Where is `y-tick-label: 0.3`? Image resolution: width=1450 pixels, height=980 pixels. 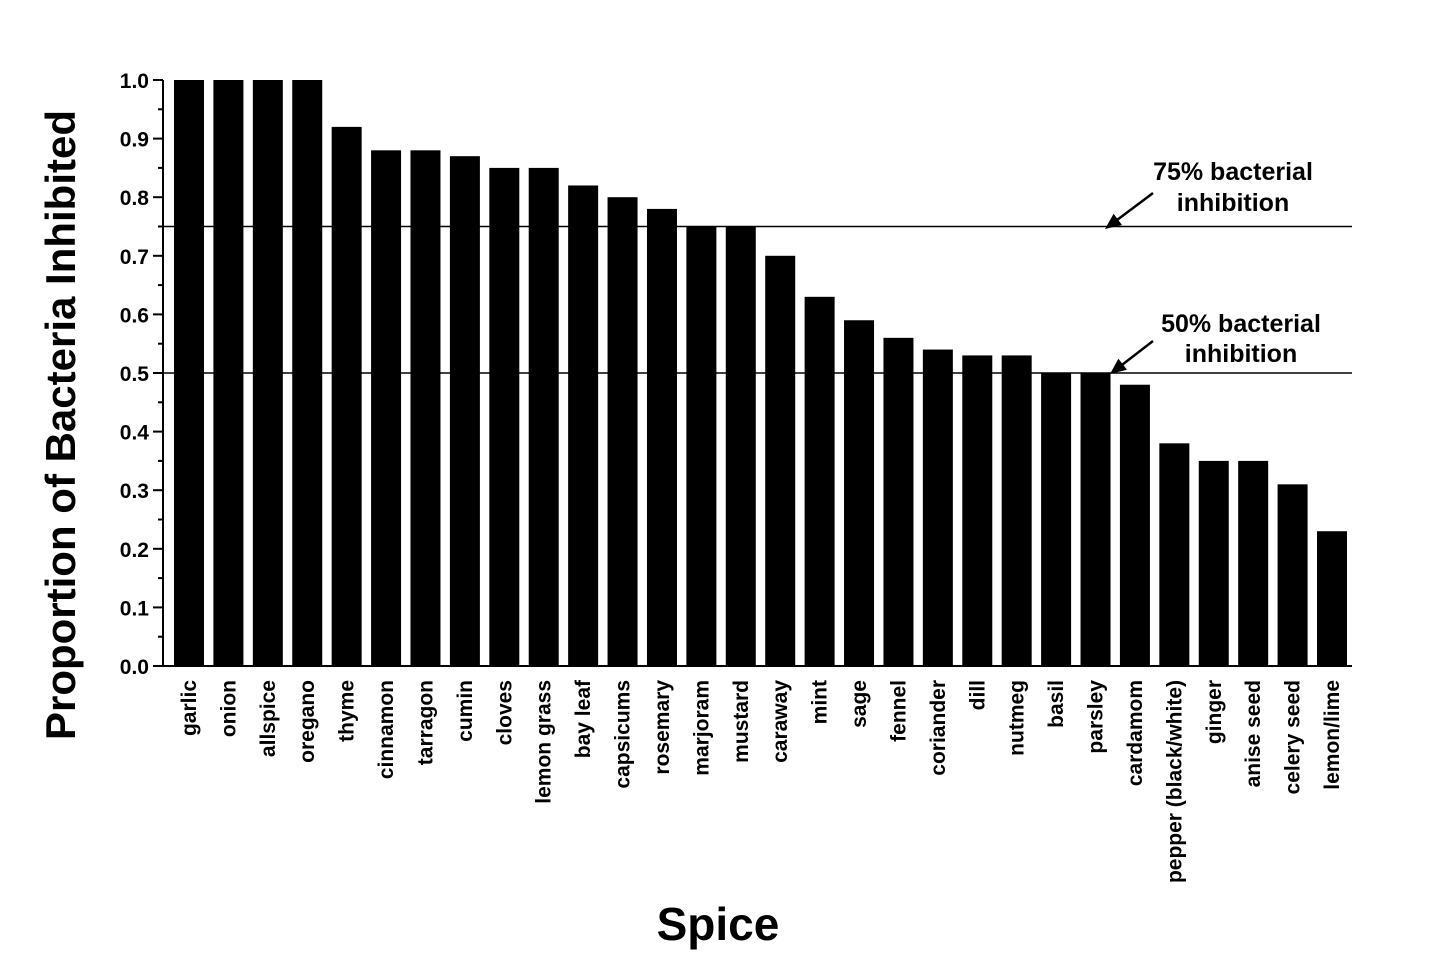
y-tick-label: 0.3 is located at coordinates (134, 491).